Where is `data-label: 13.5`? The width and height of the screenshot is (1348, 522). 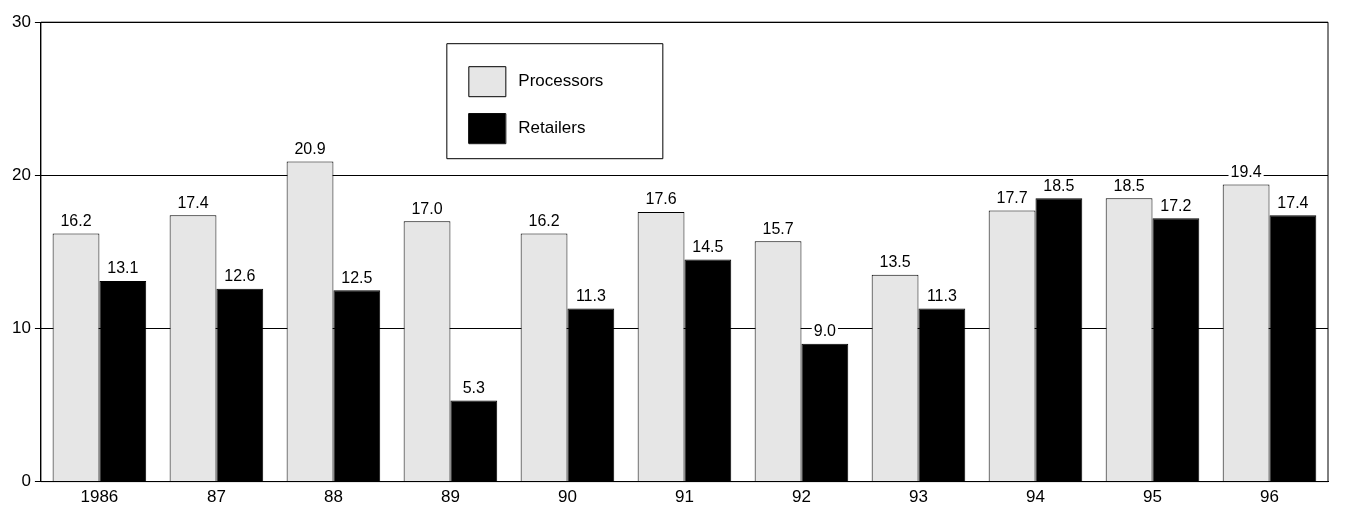
data-label: 13.5 is located at coordinates (895, 262).